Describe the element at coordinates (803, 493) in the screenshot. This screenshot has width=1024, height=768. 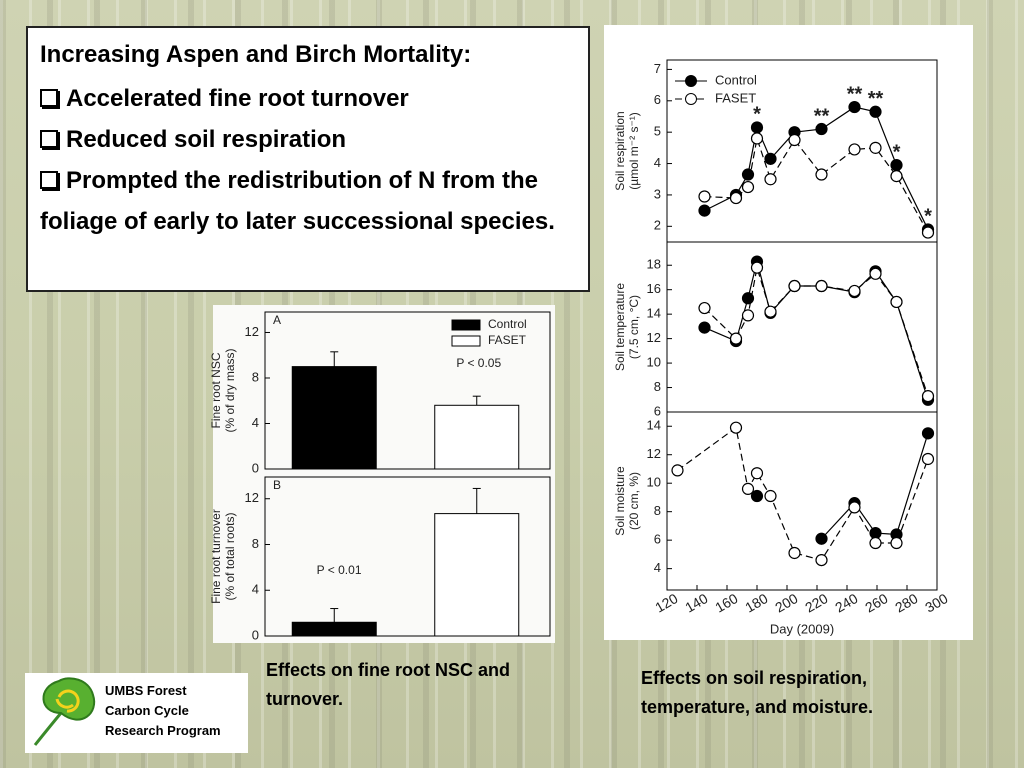
I see `series-line` at that location.